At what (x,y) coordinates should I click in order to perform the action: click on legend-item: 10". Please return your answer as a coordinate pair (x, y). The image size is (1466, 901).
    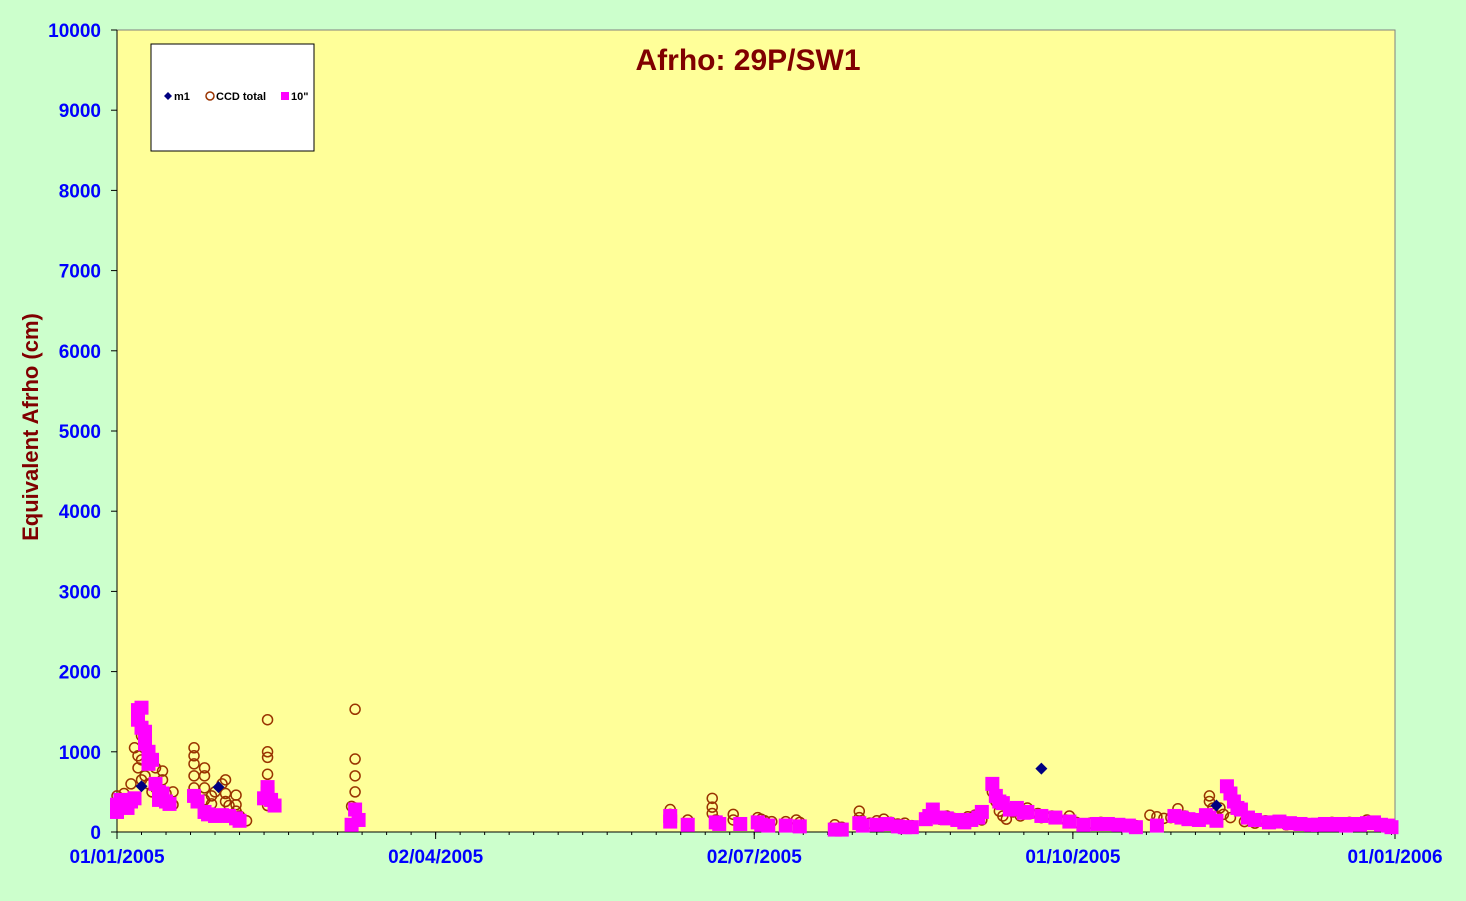
    Looking at the image, I should click on (294, 97).